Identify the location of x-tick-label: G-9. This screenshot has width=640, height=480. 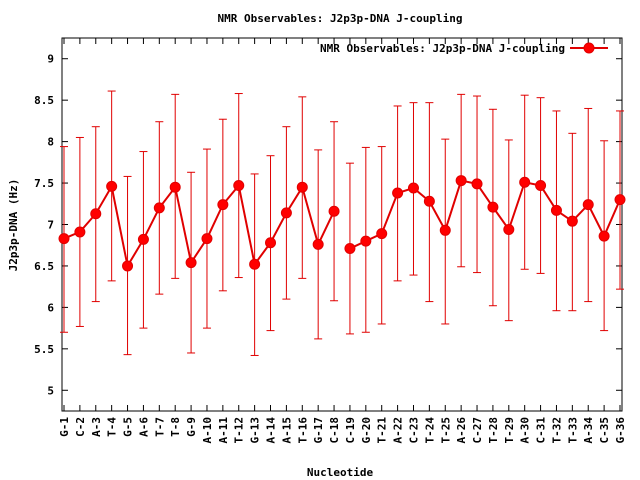
(191, 427).